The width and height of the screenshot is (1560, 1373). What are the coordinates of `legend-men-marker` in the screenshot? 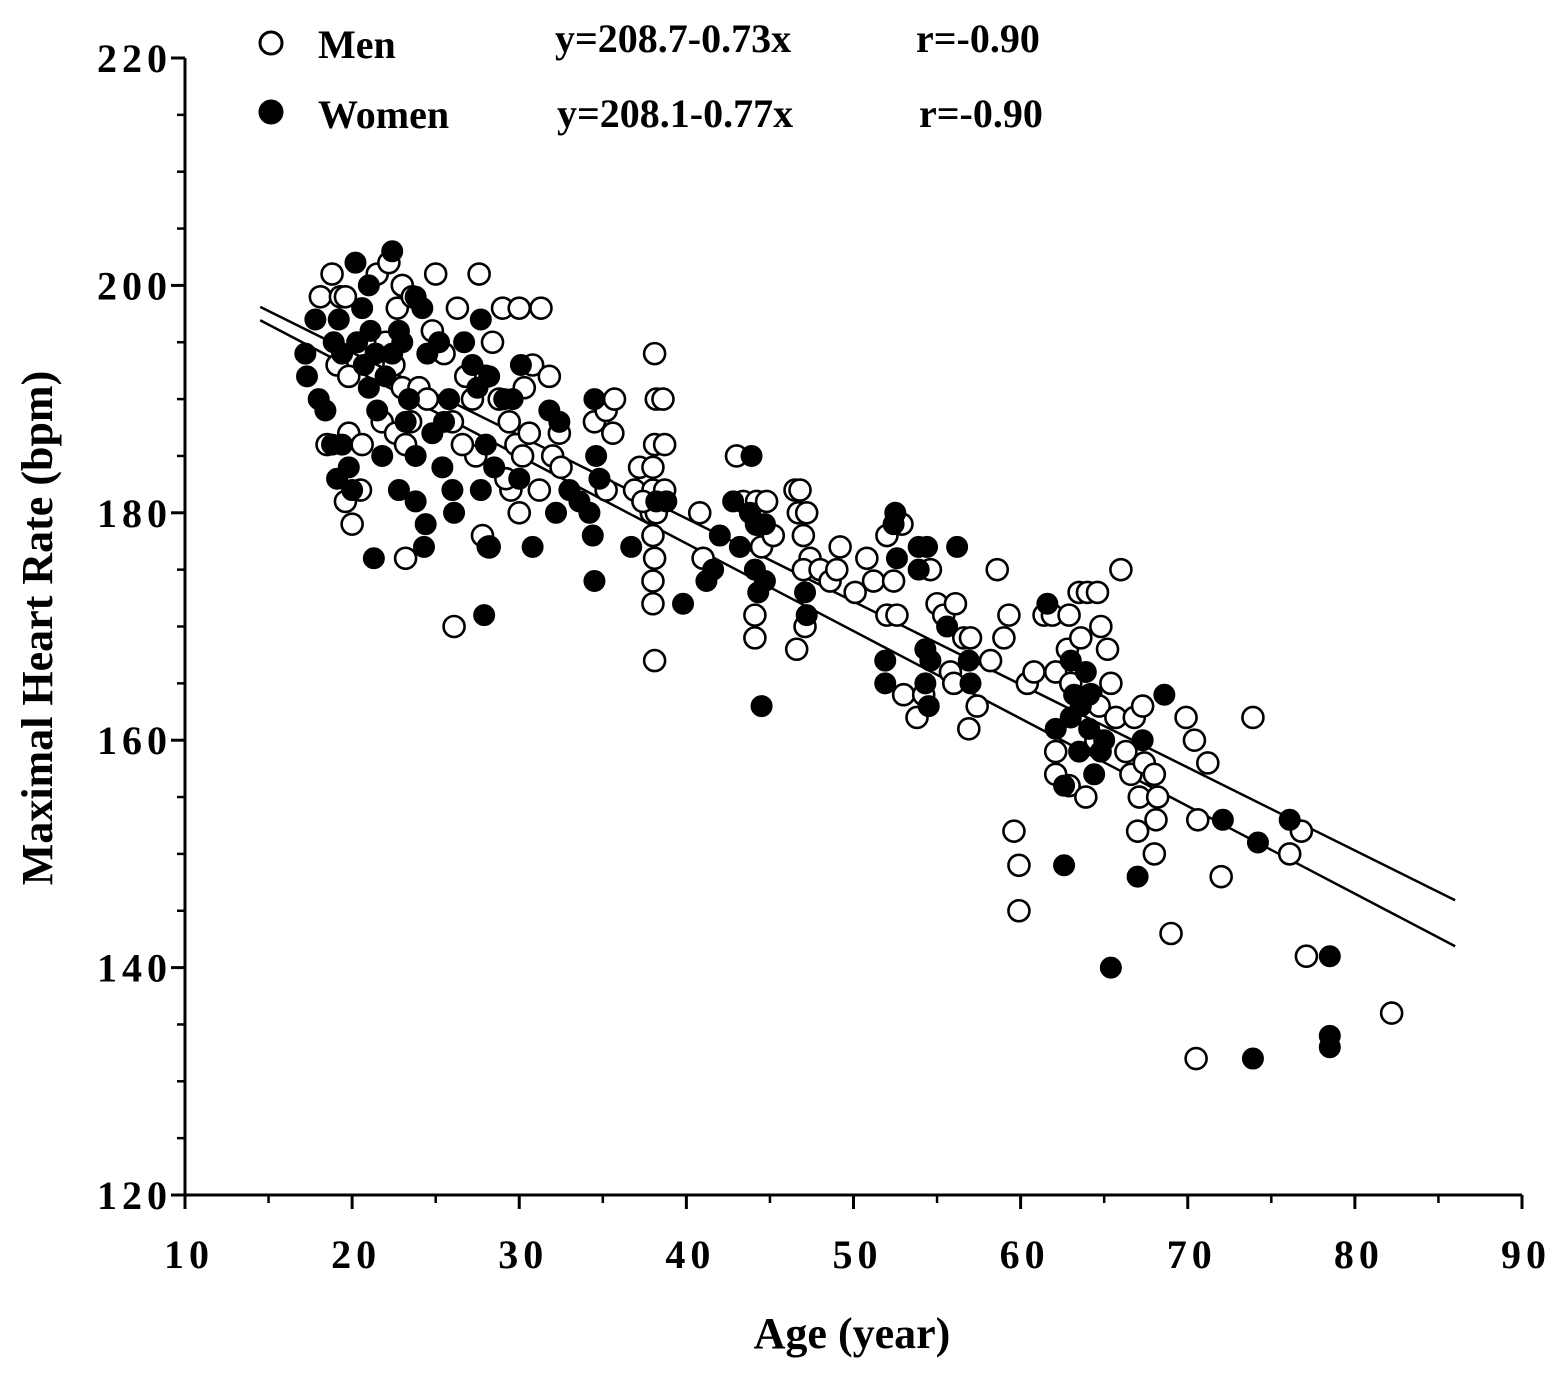 It's located at (271, 43).